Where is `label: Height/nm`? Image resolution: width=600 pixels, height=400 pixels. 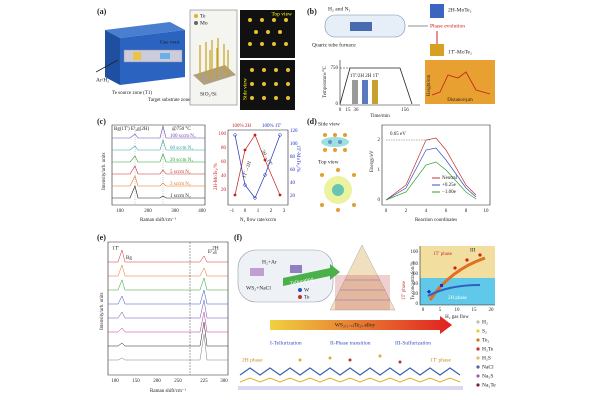 label: Height/nm is located at coordinates (429, 85).